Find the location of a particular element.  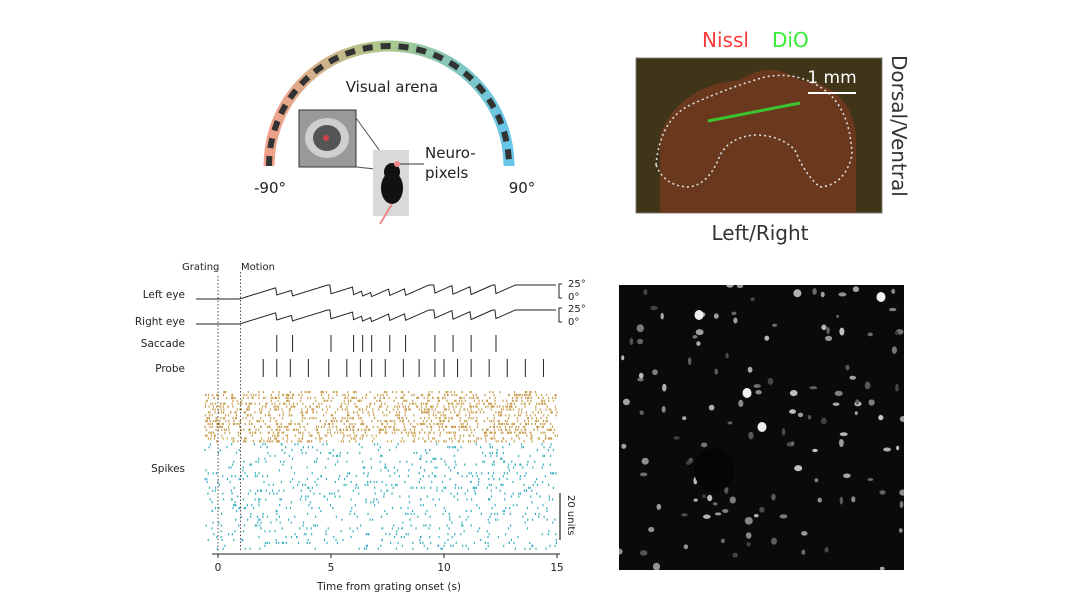

probe-label-line2: pixels is located at coordinates (447, 173).